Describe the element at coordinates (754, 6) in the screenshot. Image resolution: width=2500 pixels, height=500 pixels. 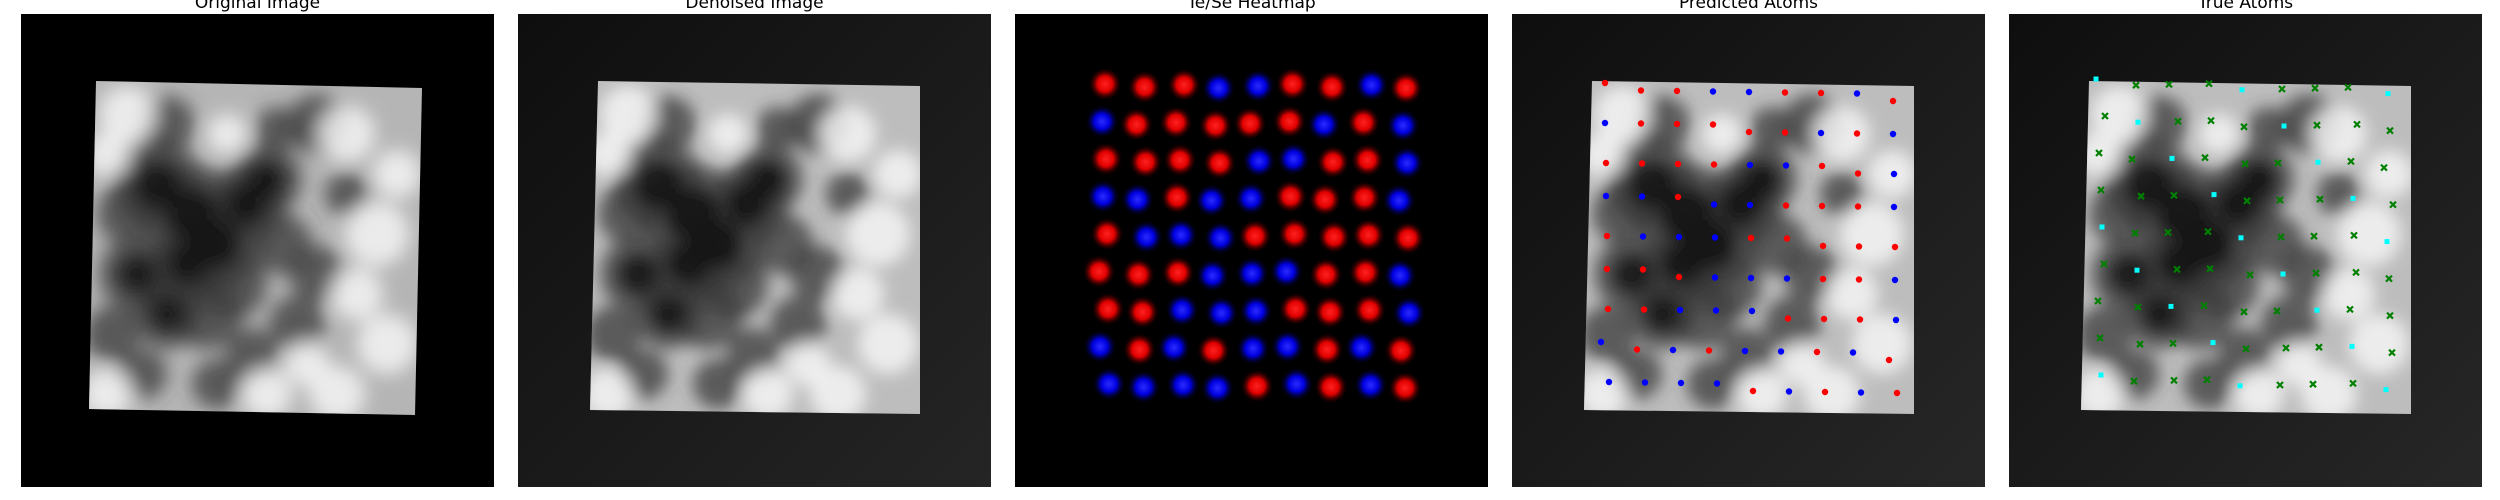
I see `panel-title-denoised: Denoised Image` at that location.